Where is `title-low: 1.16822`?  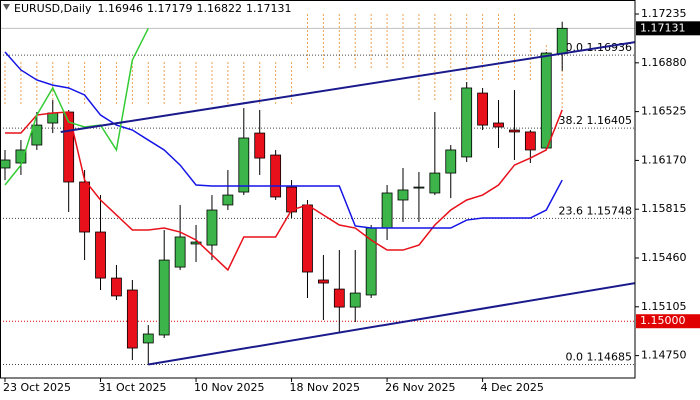 title-low: 1.16822 is located at coordinates (219, 8).